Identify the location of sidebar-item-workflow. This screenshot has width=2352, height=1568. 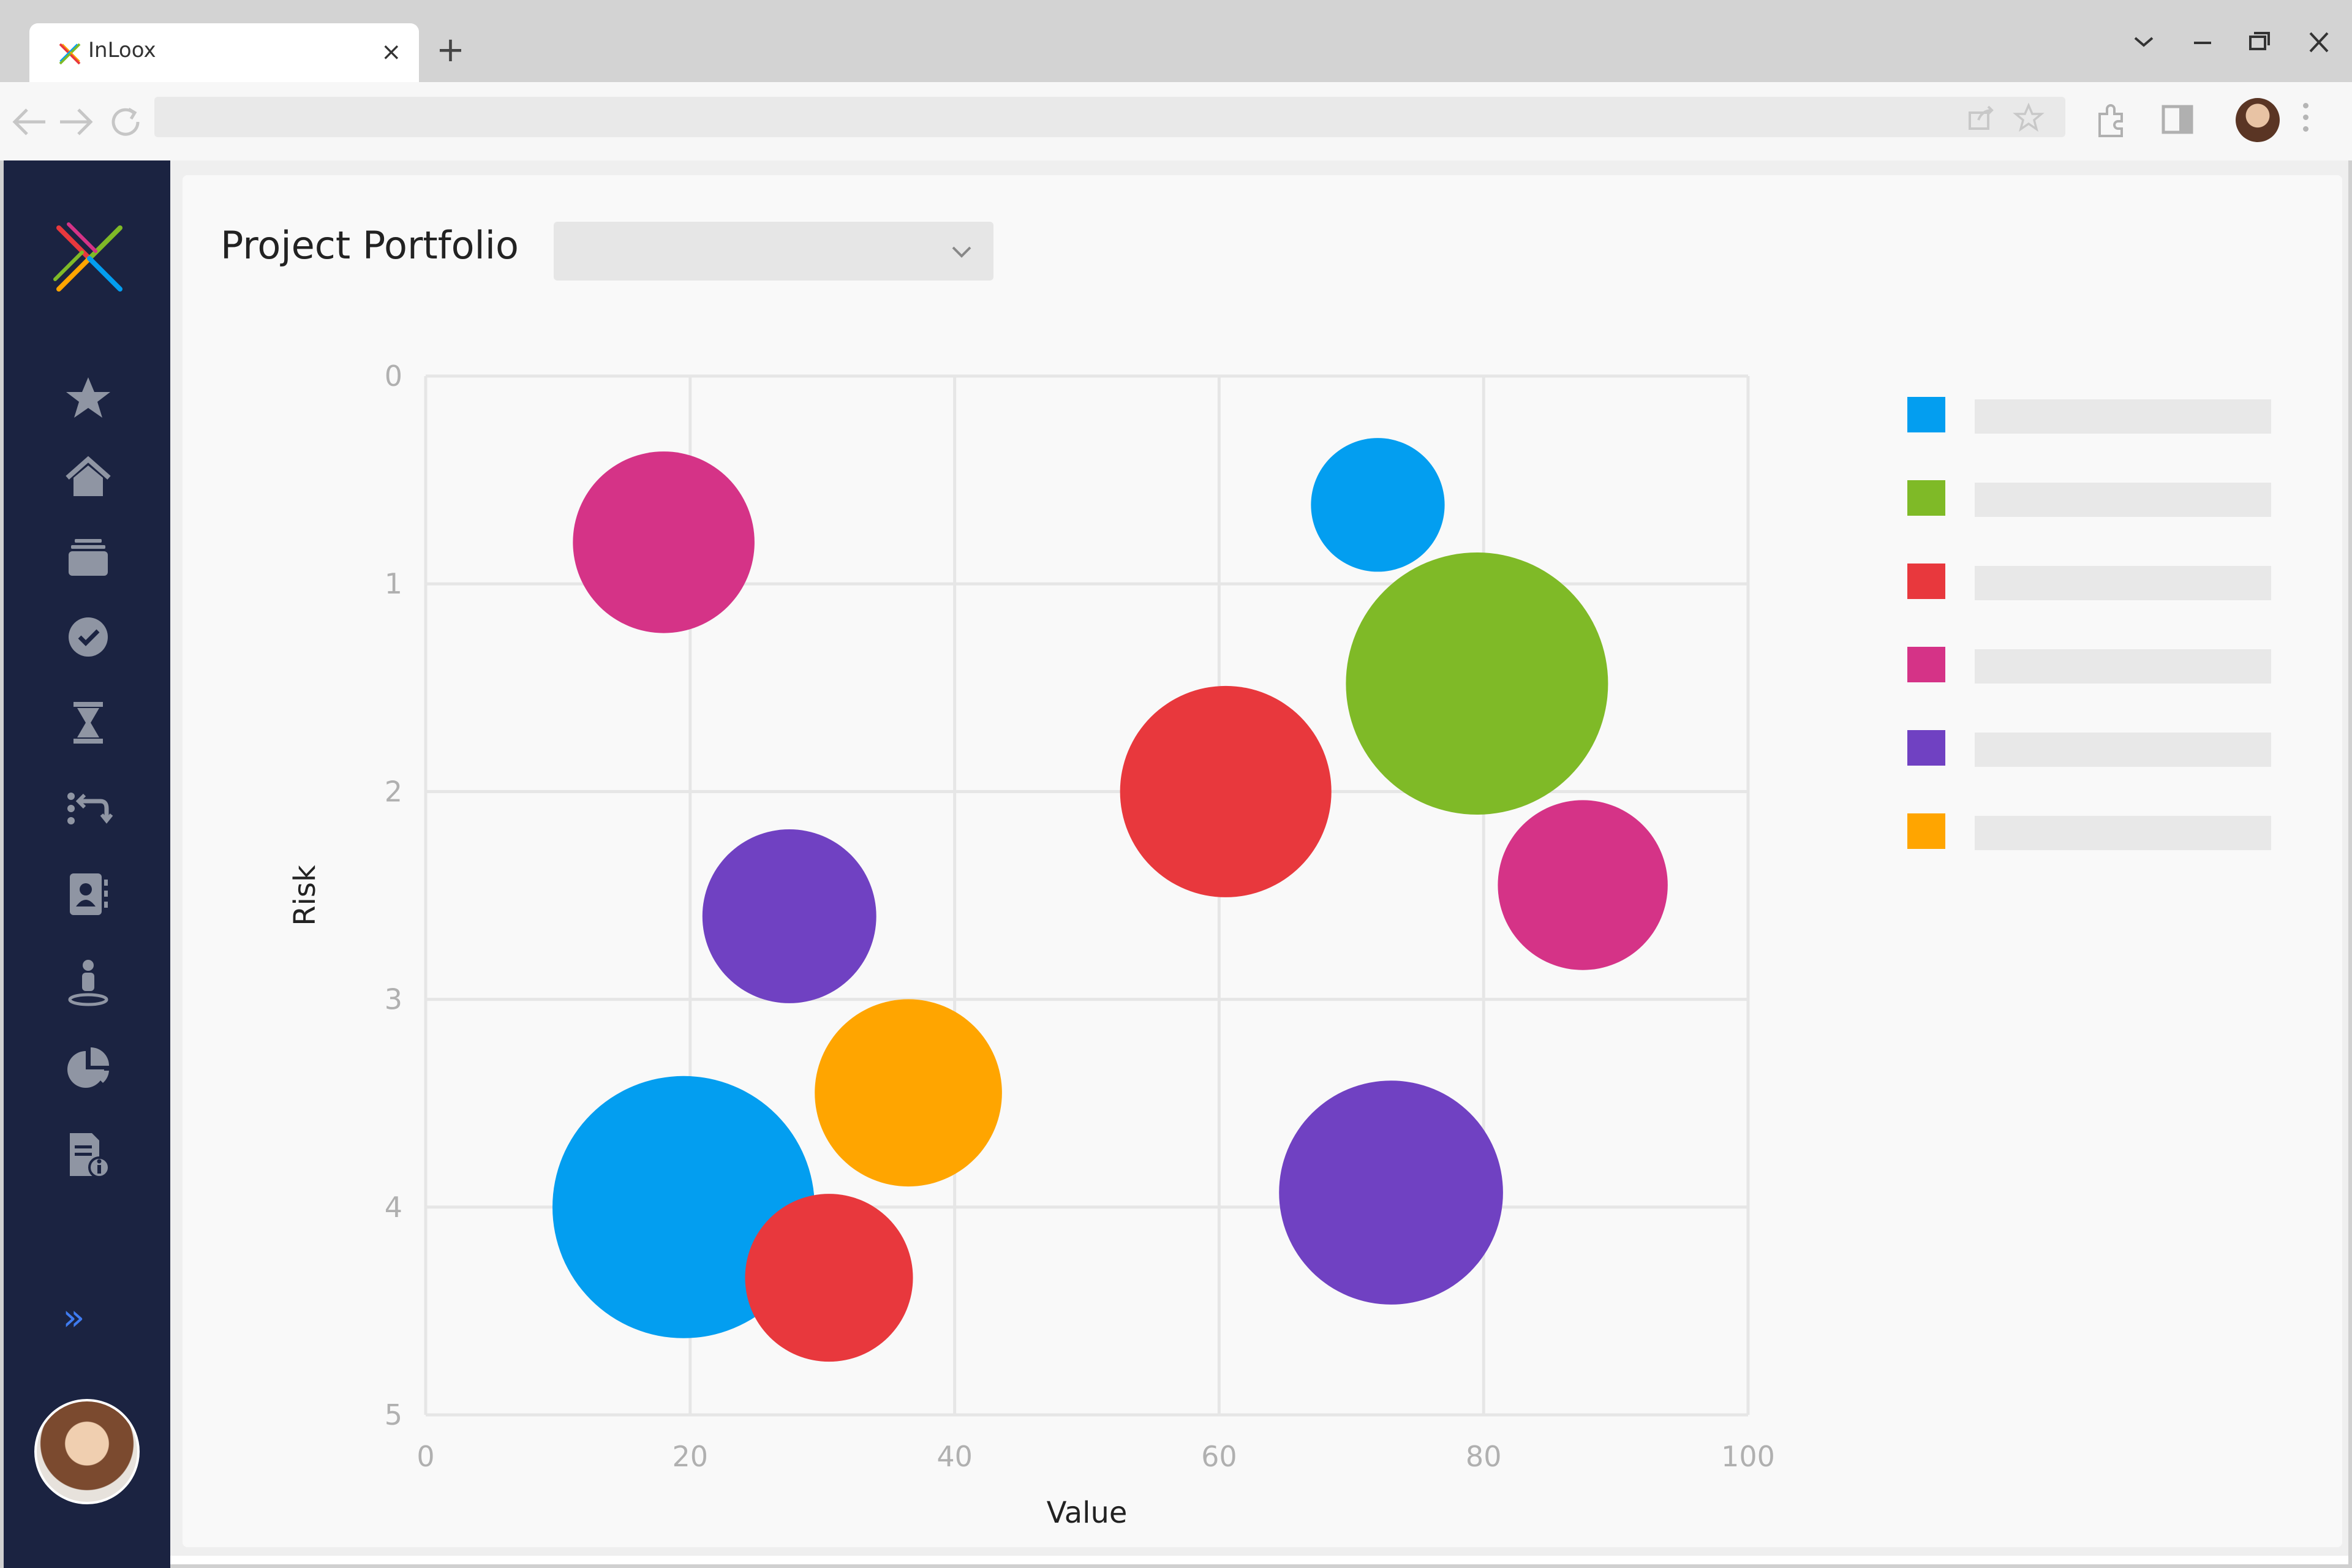
(88, 809).